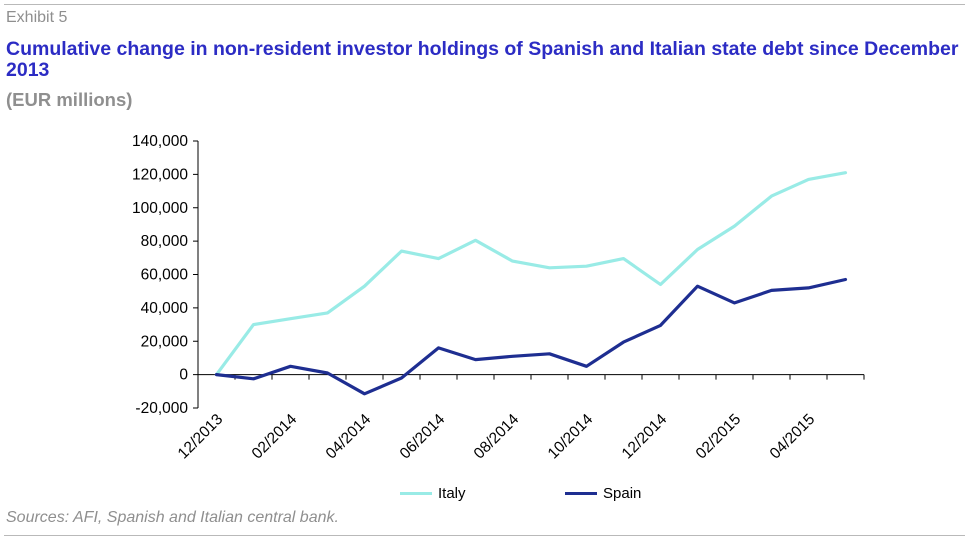  I want to click on y-tick-label: 20,000, so click(165, 341).